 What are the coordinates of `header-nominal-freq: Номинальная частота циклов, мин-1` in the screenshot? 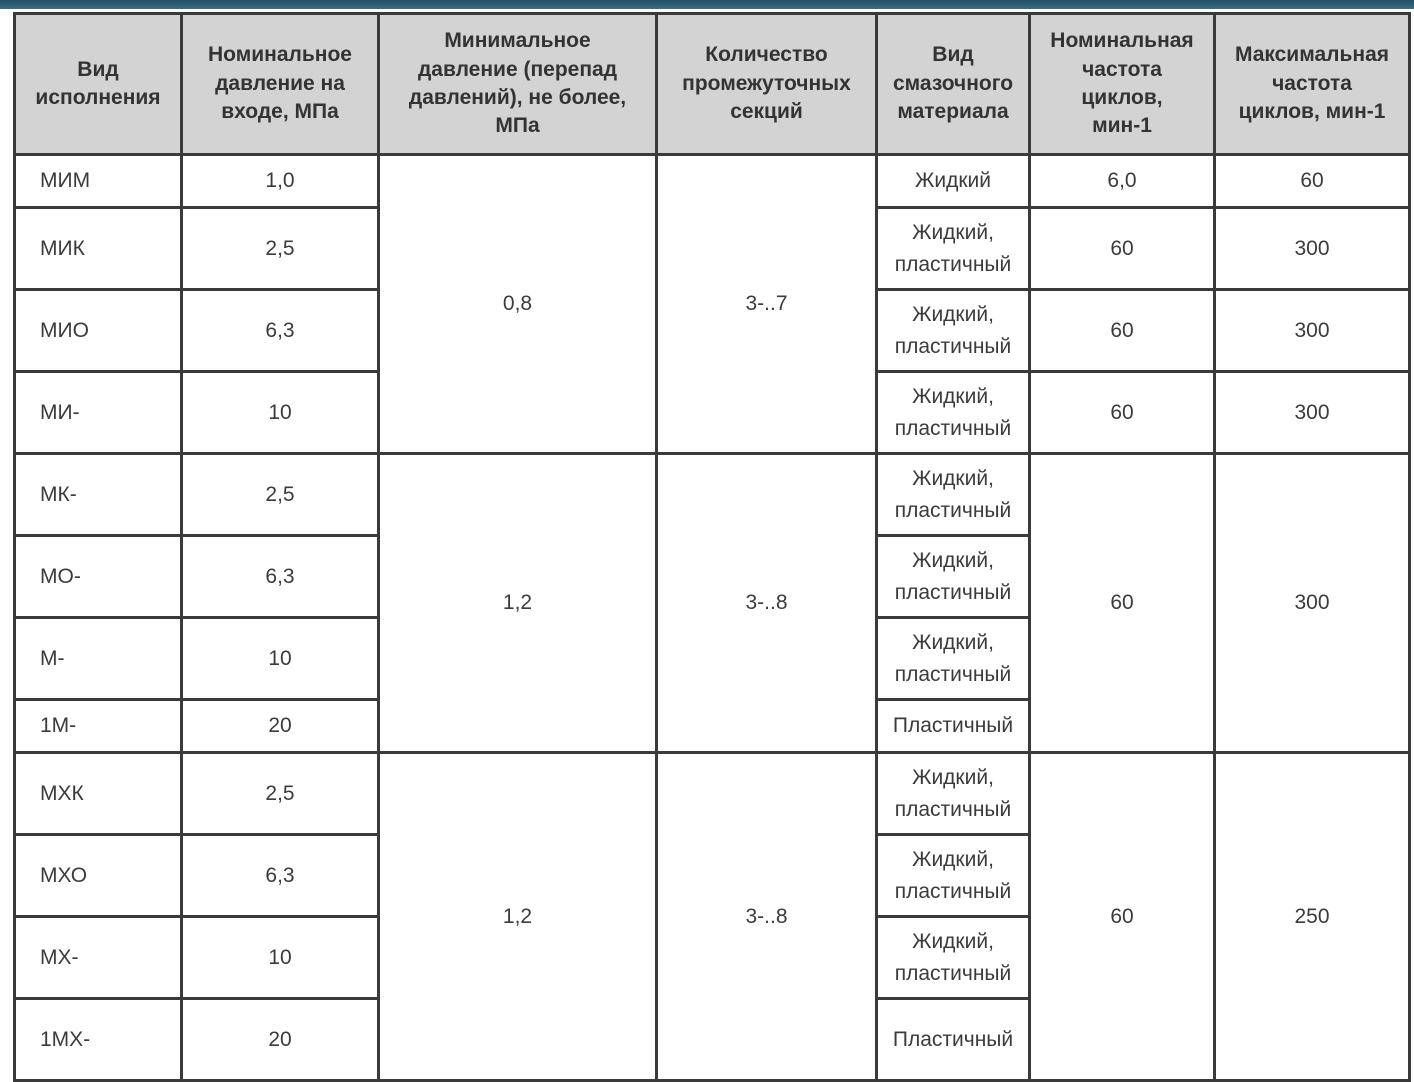 It's located at (1122, 84).